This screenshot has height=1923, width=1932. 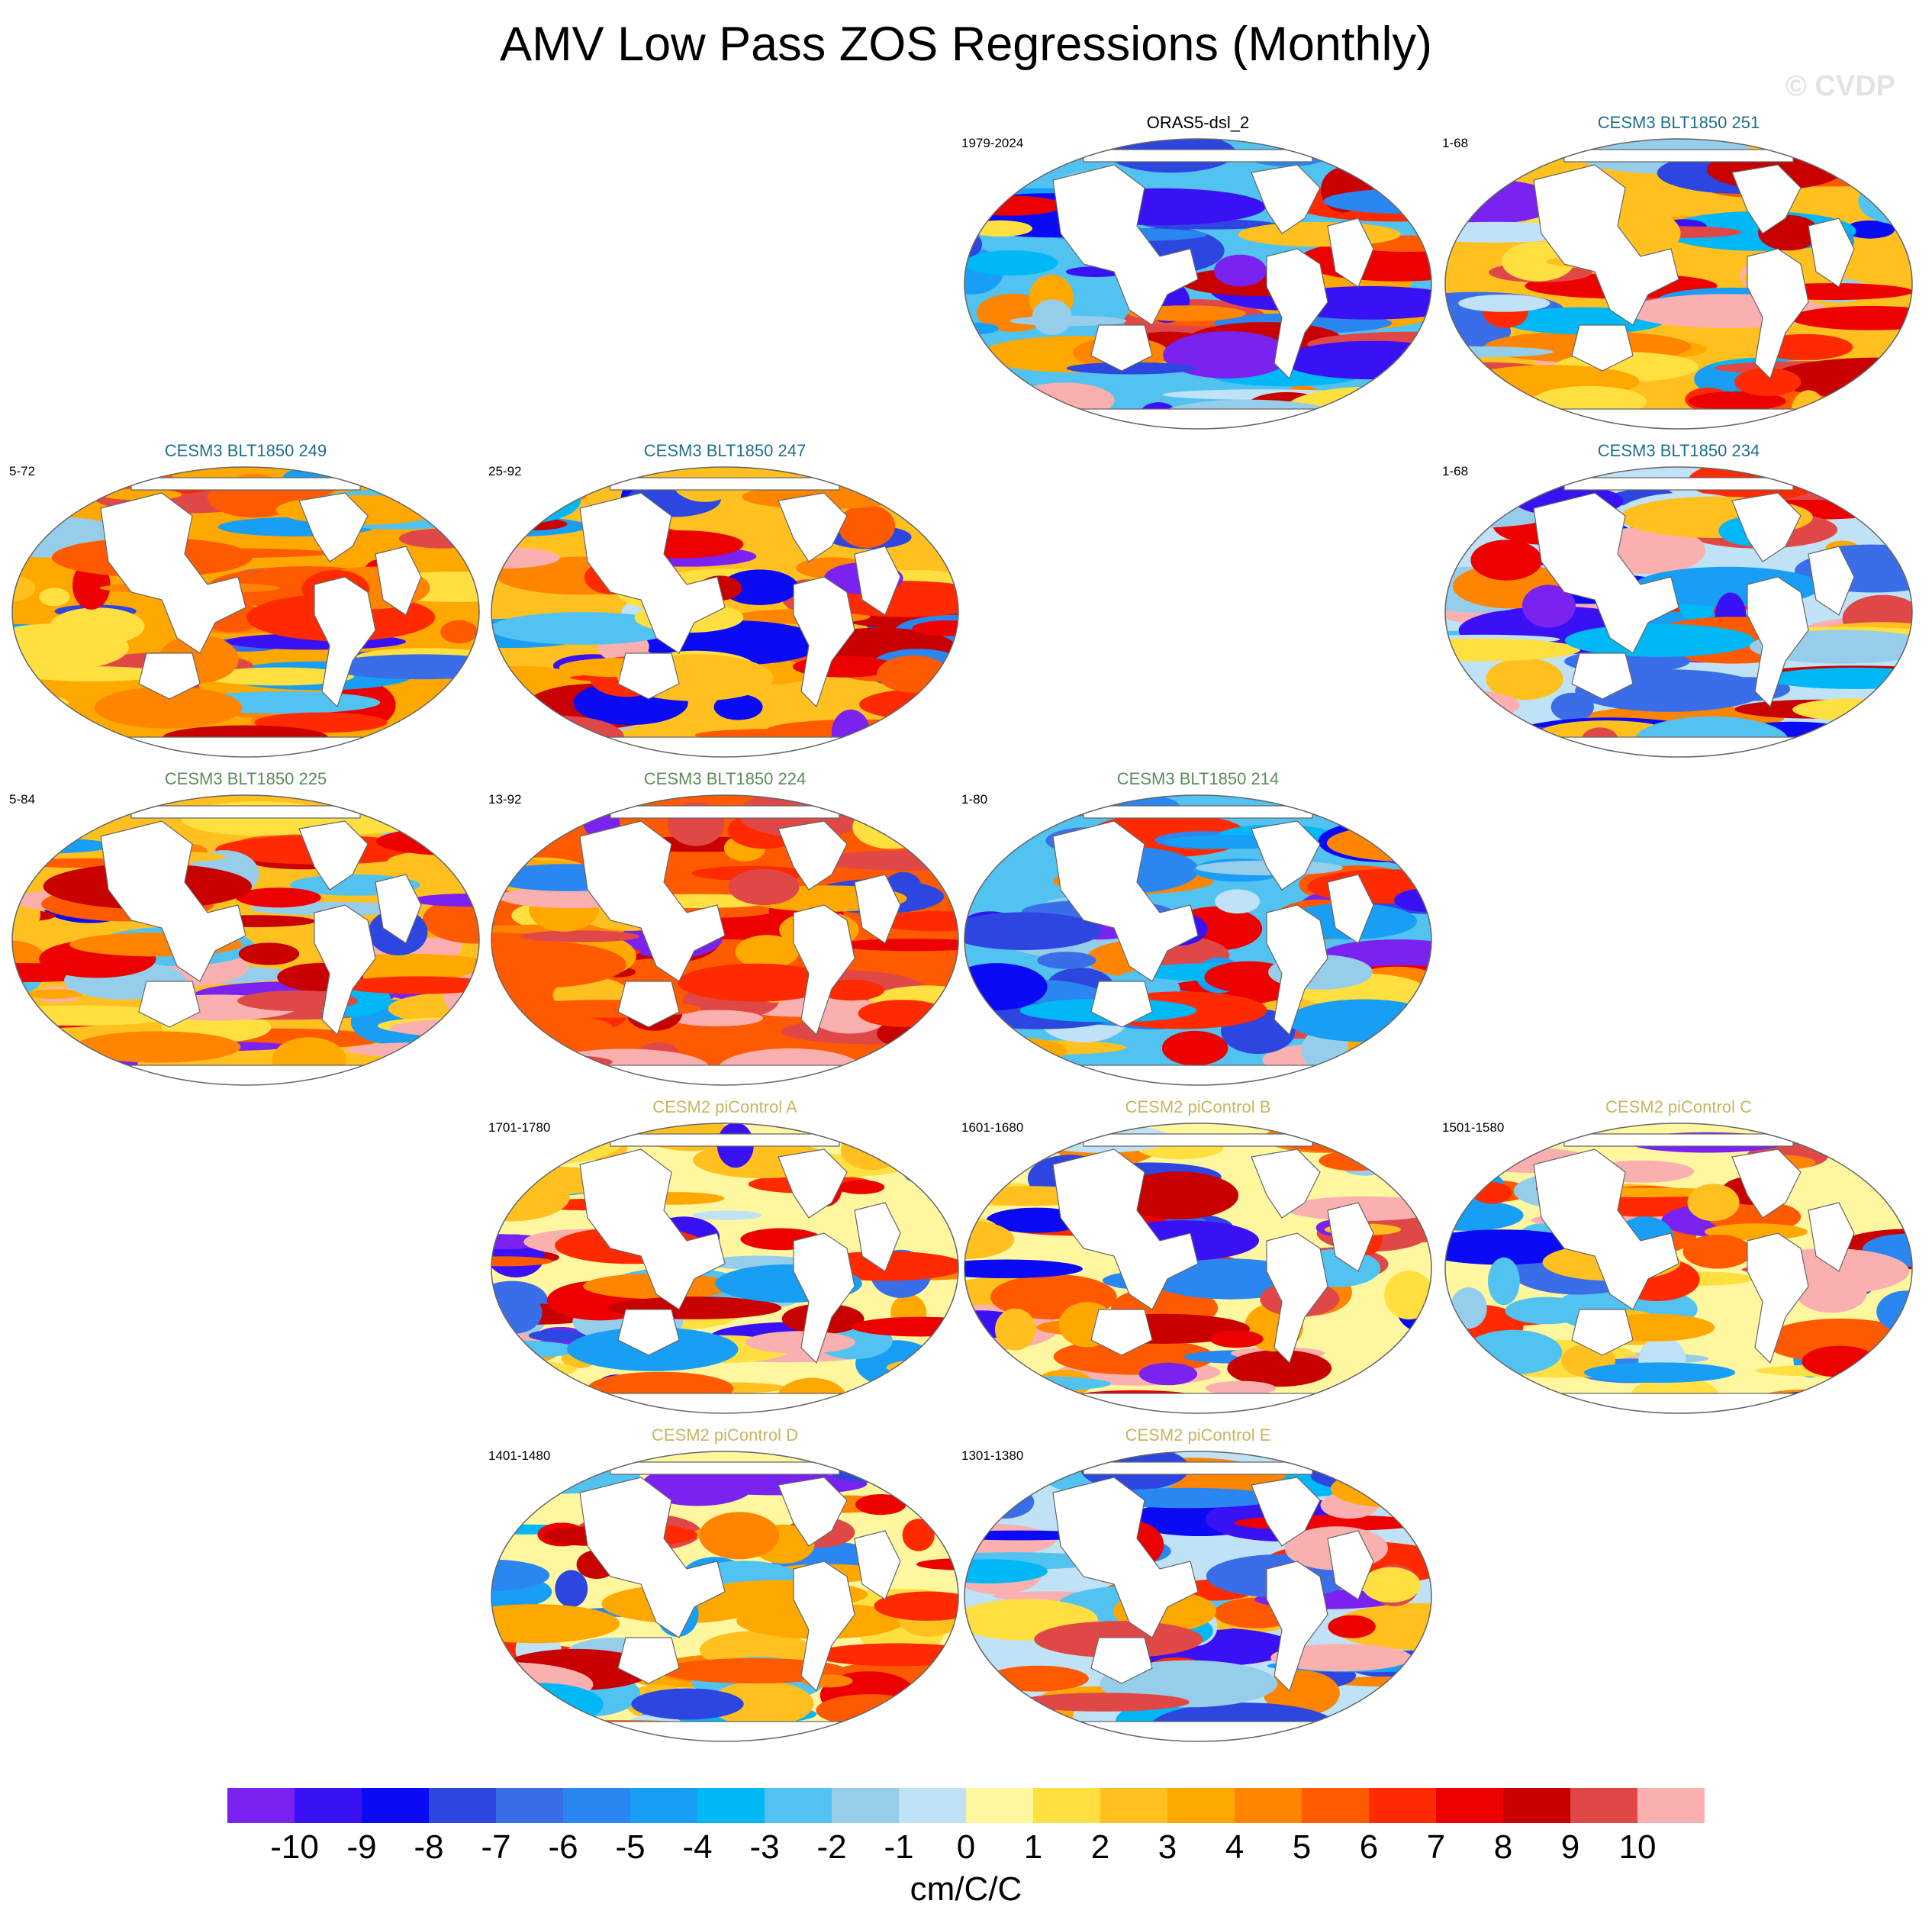 What do you see at coordinates (1503, 1847) in the screenshot?
I see `colorbar-tick-label: 8` at bounding box center [1503, 1847].